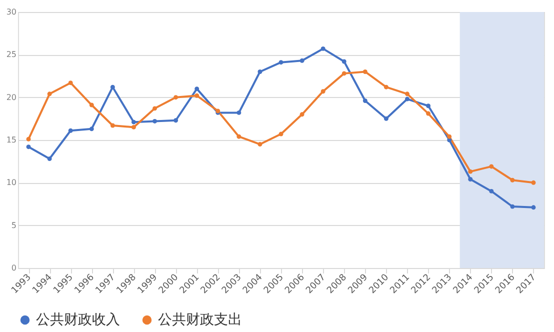 This screenshot has width=554, height=332. I want to click on legend-label: 公共财政收入, so click(78, 320).